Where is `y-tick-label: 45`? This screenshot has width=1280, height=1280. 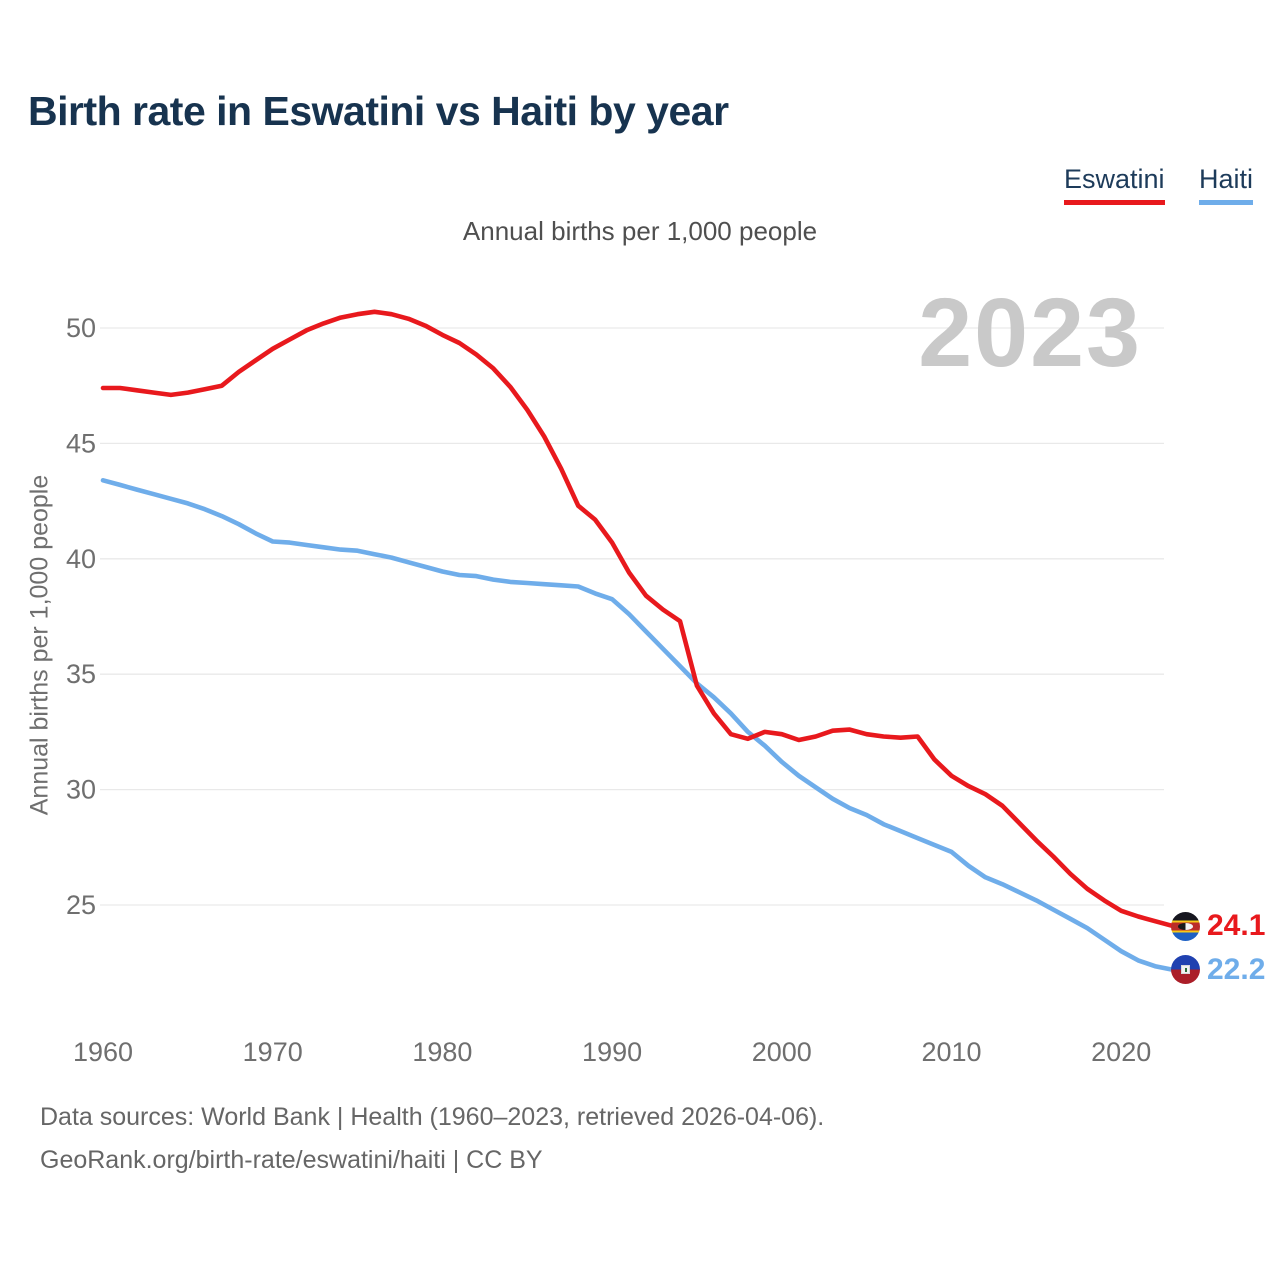 y-tick-label: 45 is located at coordinates (81, 443).